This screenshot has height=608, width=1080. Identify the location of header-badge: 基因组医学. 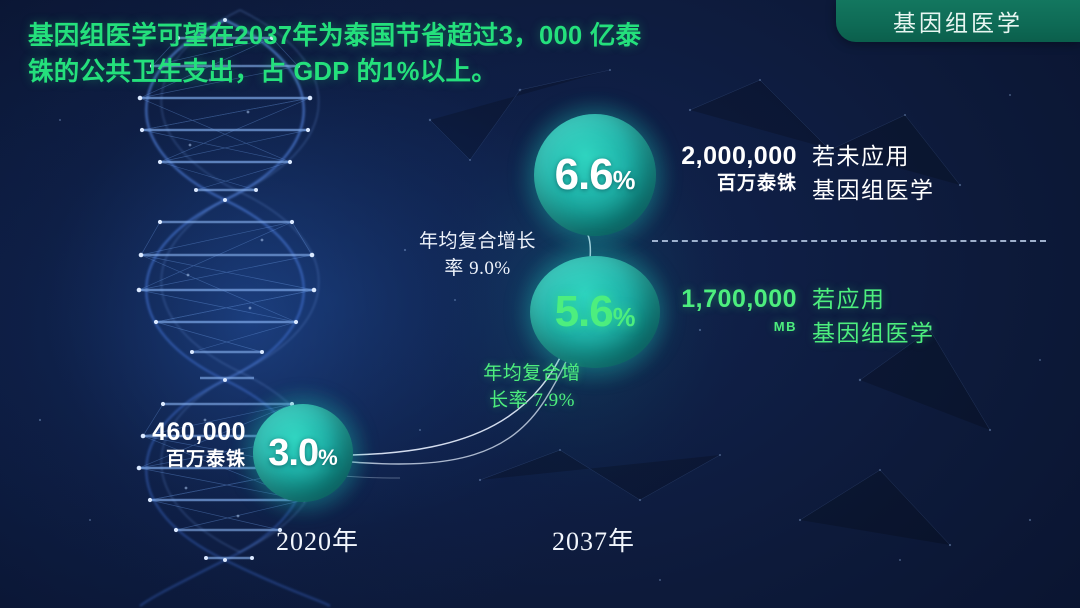
(958, 21).